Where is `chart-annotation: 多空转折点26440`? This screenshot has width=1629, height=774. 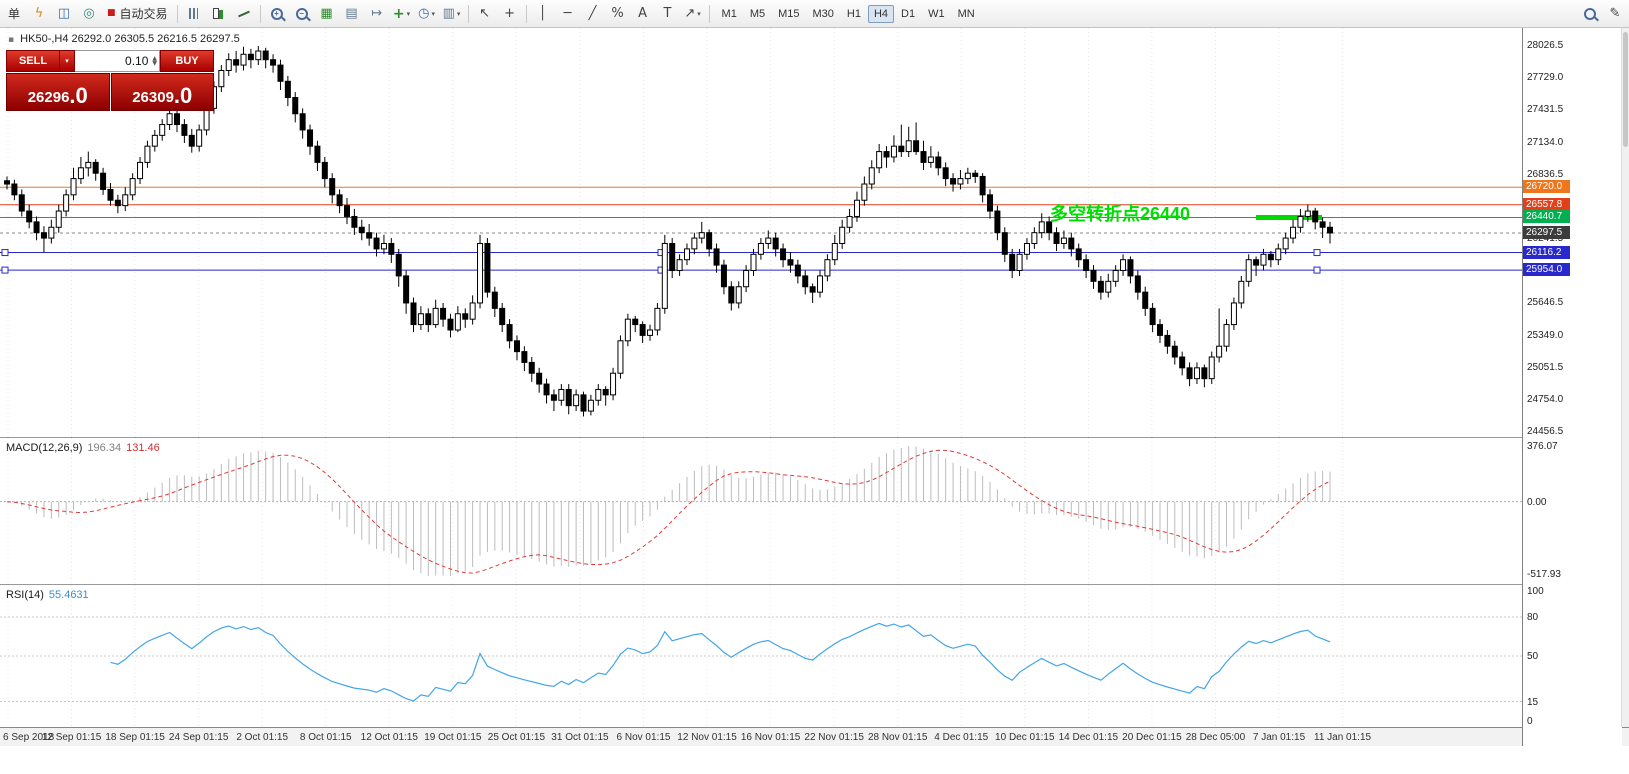 chart-annotation: 多空转折点26440 is located at coordinates (1120, 214).